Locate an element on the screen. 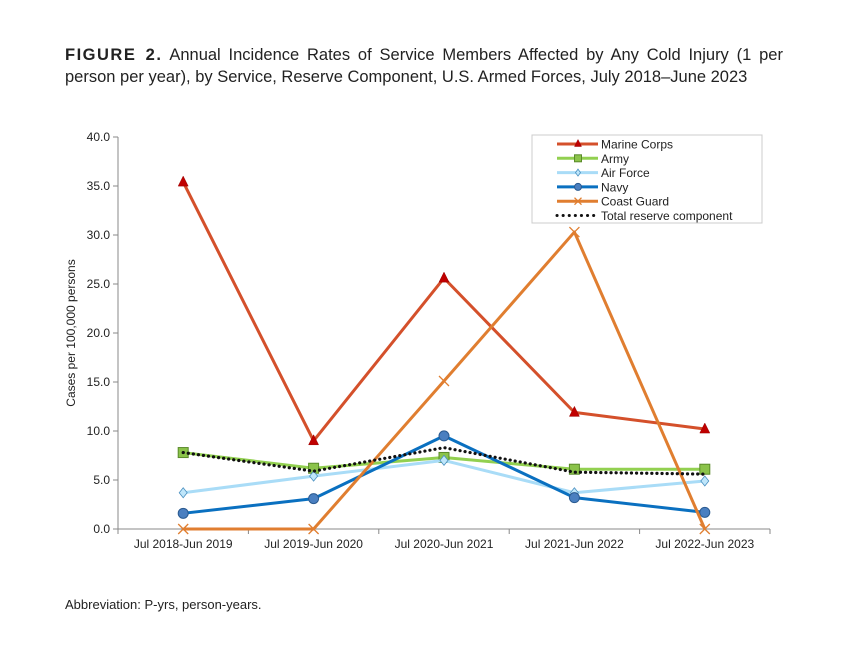 The image size is (850, 662). legend-box is located at coordinates (647, 179).